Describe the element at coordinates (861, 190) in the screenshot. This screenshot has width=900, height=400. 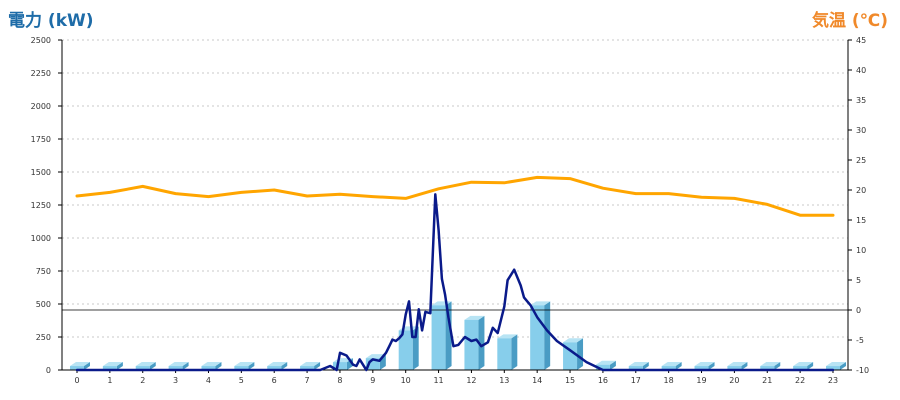
I see `right-tick-label: 20` at that location.